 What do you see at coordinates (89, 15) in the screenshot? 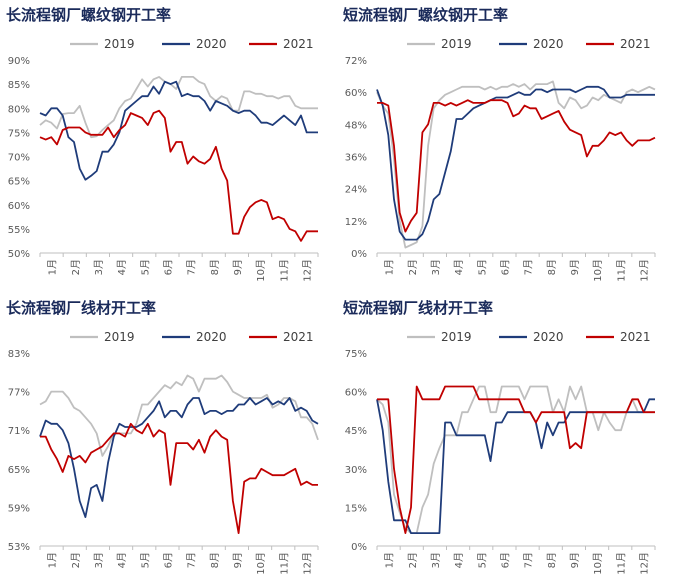
I see `chart-title: 长流程钢厂螺纹钢开工率` at bounding box center [89, 15].